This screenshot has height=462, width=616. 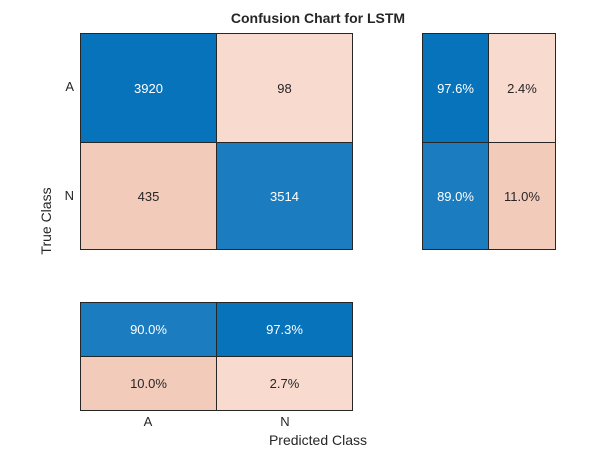 I want to click on matrix-cell-a-a: 3920, so click(x=148, y=88).